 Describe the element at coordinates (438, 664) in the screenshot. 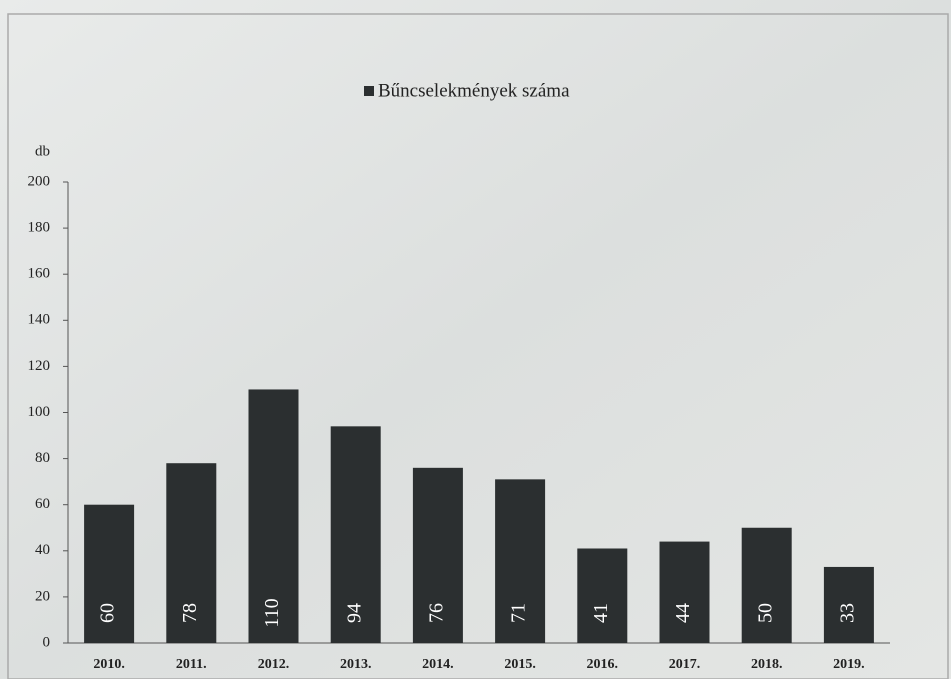

I see `x-tick-label: 2014.` at that location.